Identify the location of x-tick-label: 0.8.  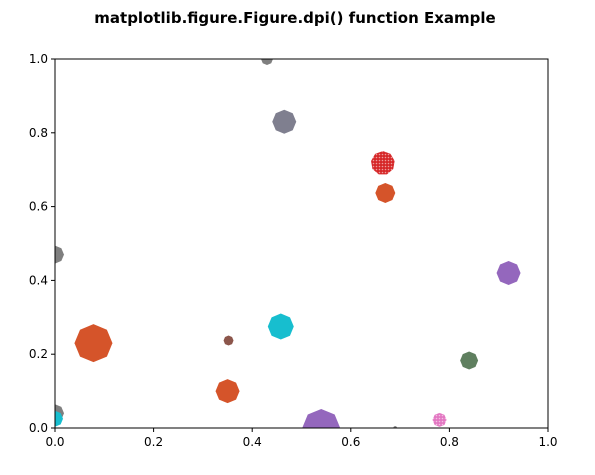
(449, 442).